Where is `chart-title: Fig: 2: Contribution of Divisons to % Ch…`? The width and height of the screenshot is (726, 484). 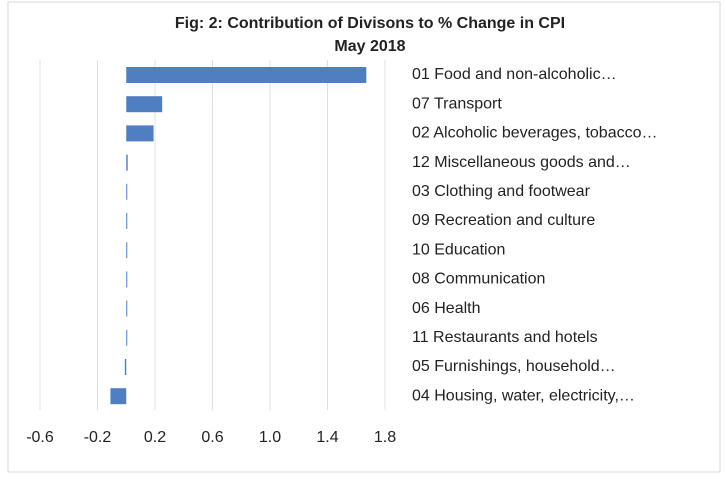 chart-title: Fig: 2: Contribution of Divisons to % Ch… is located at coordinates (370, 23).